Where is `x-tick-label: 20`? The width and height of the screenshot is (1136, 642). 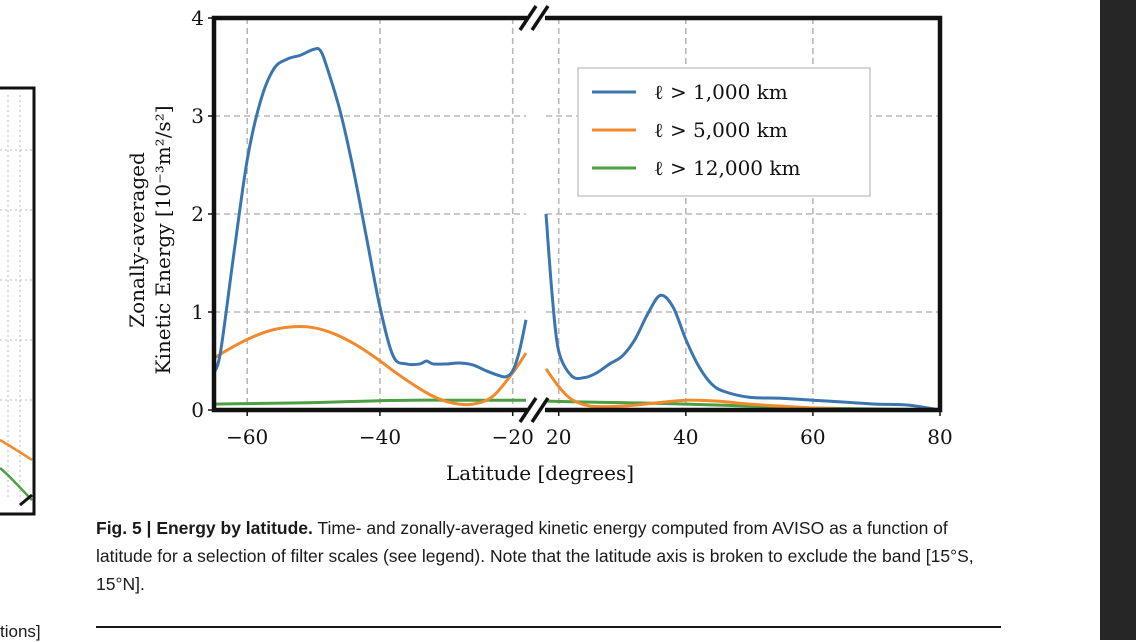
x-tick-label: 20 is located at coordinates (558, 437).